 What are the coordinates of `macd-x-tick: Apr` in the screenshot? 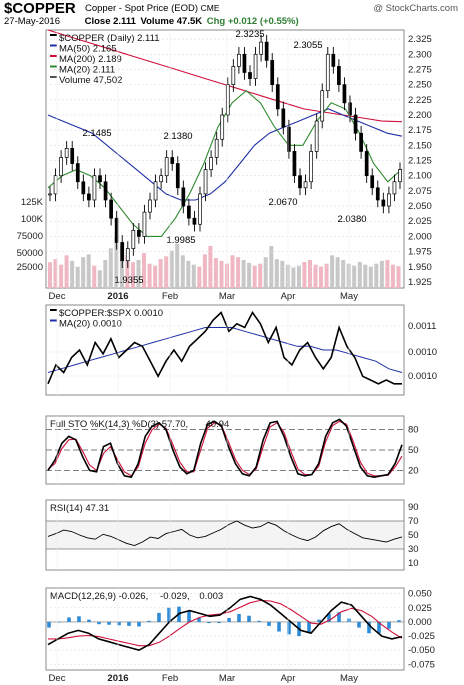 It's located at (288, 678).